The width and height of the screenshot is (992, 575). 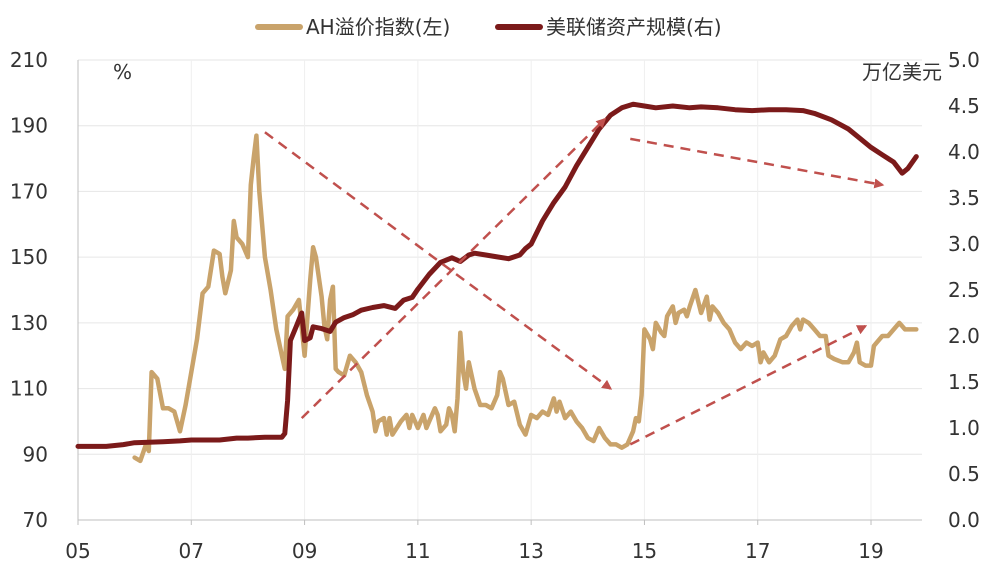 I want to click on right-tick-label: 1.5, so click(x=964, y=382).